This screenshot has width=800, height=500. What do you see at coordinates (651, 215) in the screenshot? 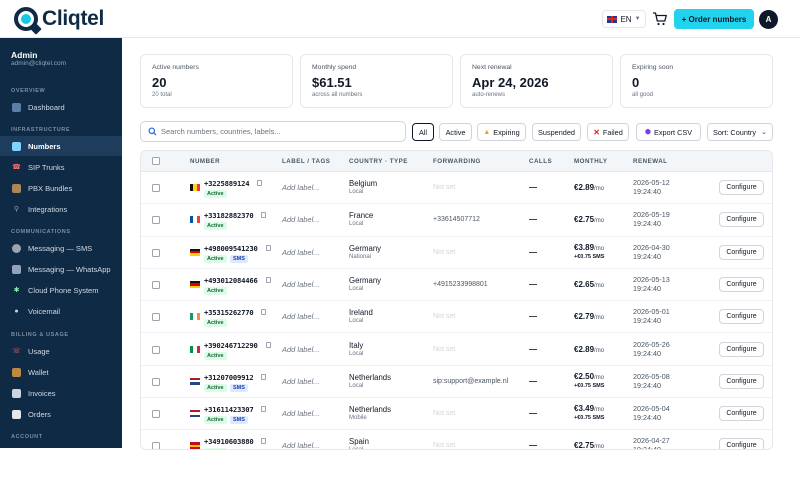
I see `renewal-day: 2026-05-19` at bounding box center [651, 215].